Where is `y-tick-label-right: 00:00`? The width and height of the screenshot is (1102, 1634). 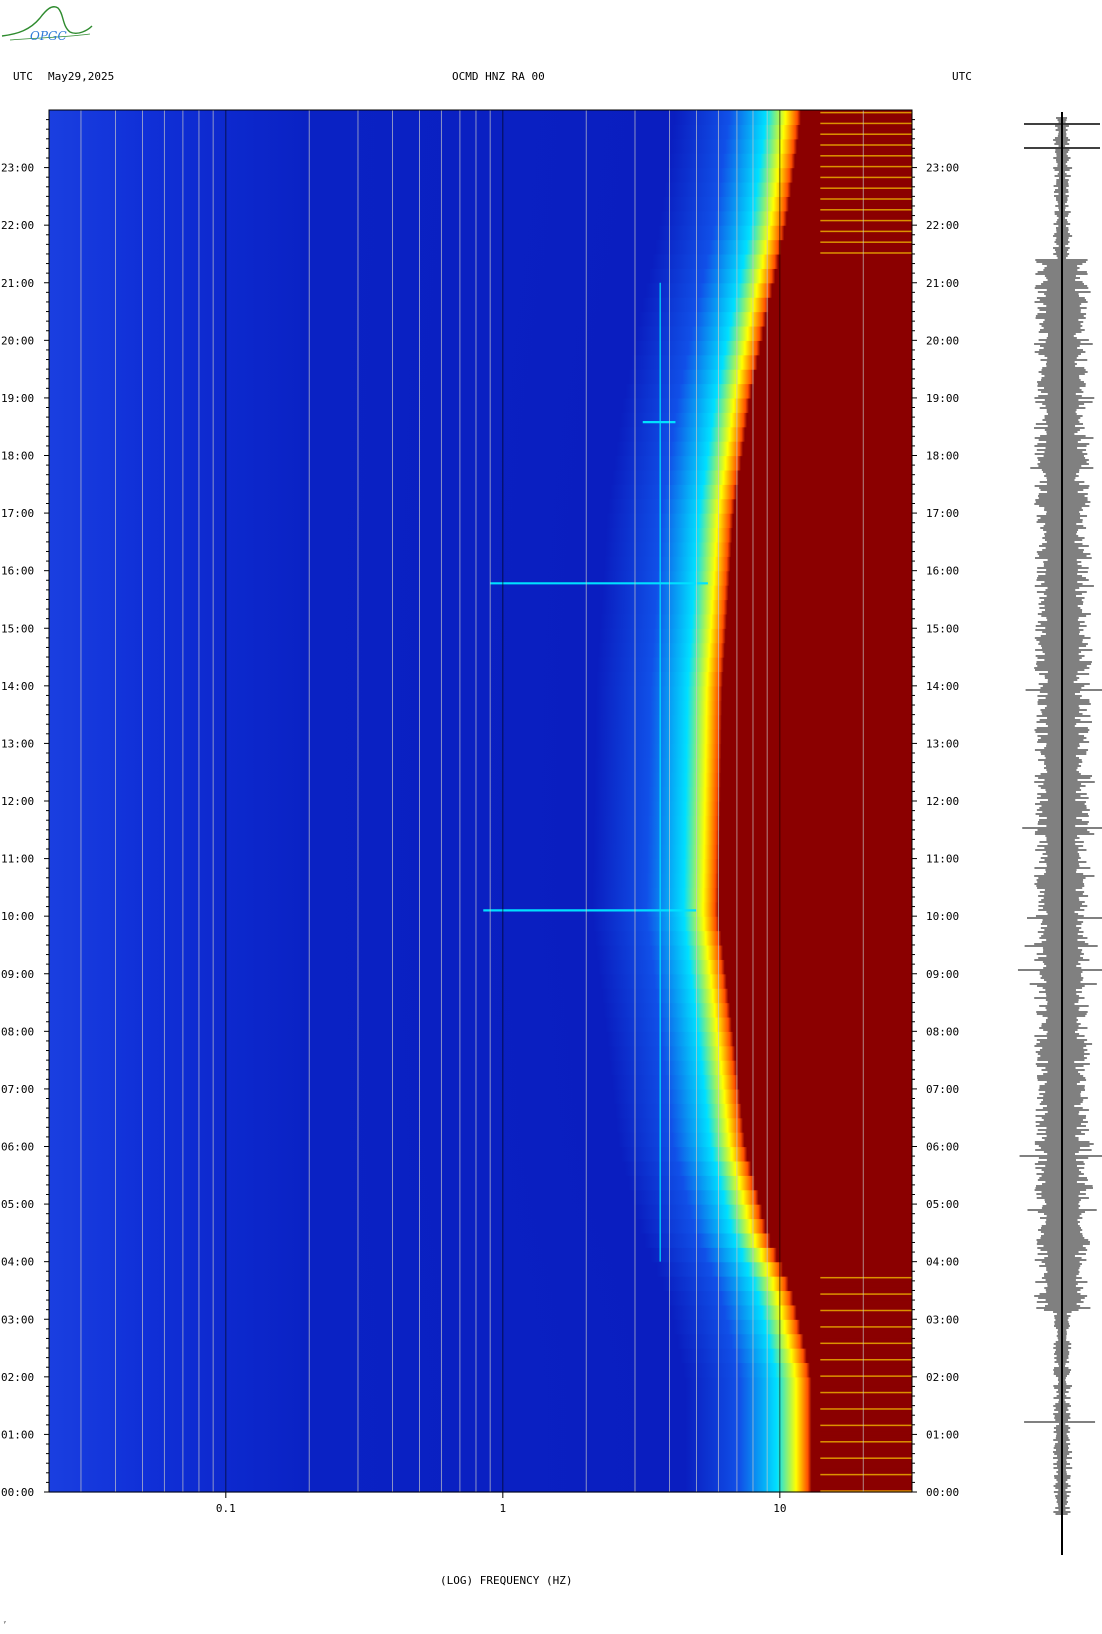
y-tick-label-right: 00:00 is located at coordinates (942, 1492).